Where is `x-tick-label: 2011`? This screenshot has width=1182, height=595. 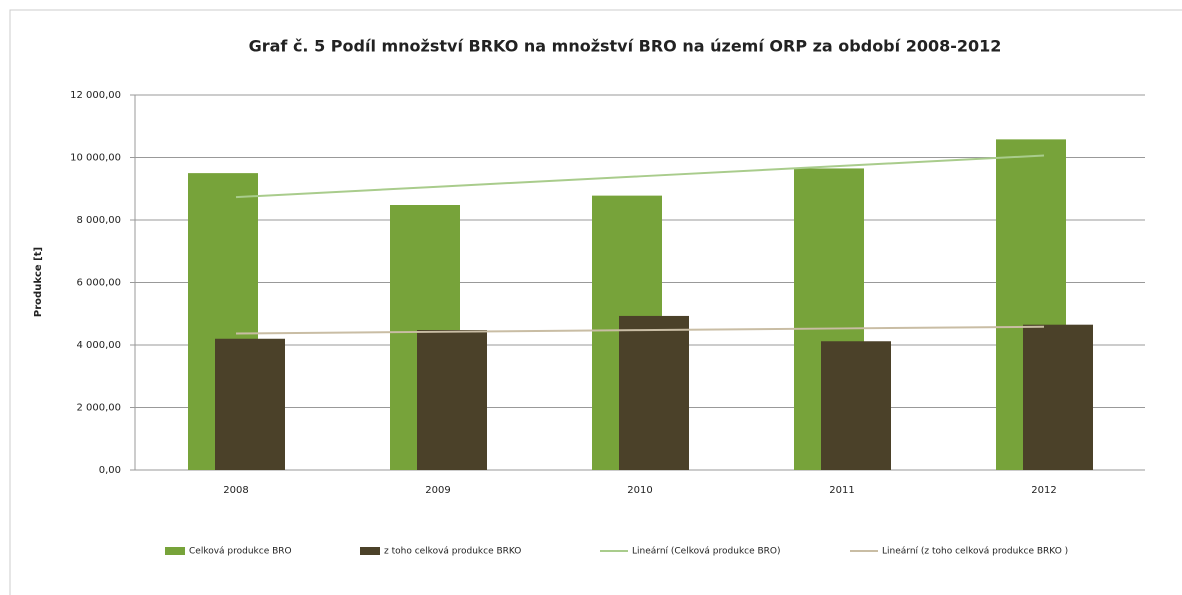
x-tick-label: 2011 is located at coordinates (841, 490).